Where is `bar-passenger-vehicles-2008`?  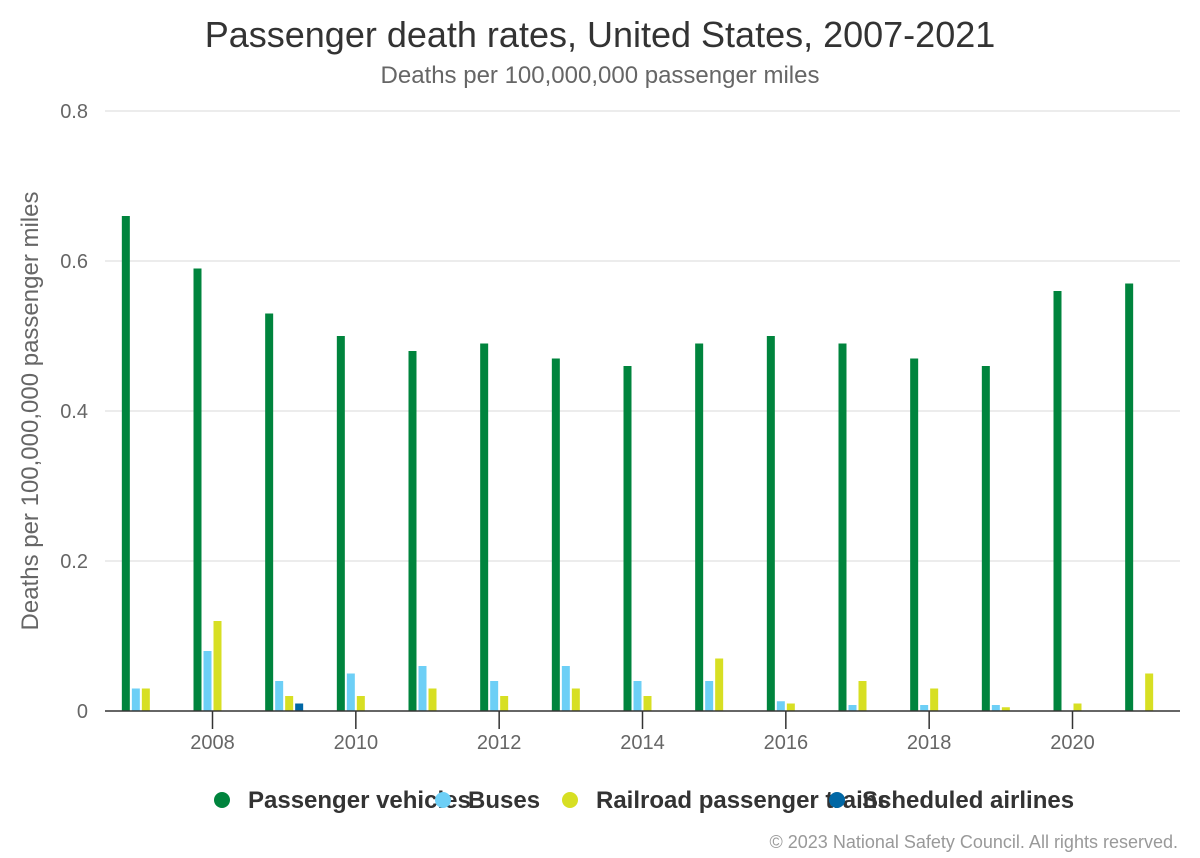 bar-passenger-vehicles-2008 is located at coordinates (197, 489).